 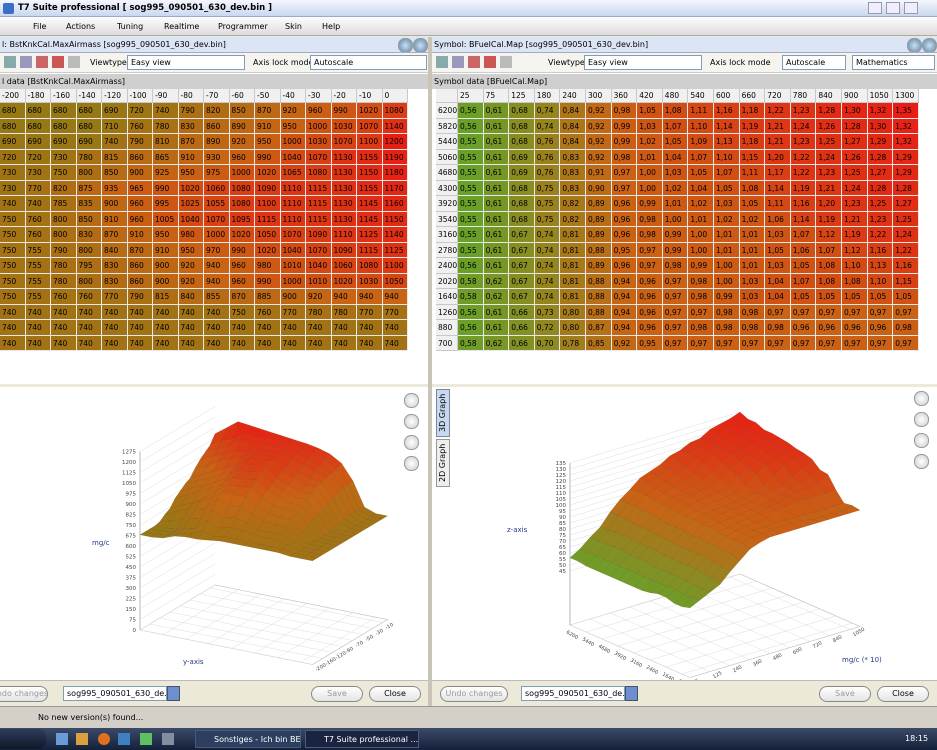 What do you see at coordinates (875, 8) in the screenshot?
I see `minimize-button` at bounding box center [875, 8].